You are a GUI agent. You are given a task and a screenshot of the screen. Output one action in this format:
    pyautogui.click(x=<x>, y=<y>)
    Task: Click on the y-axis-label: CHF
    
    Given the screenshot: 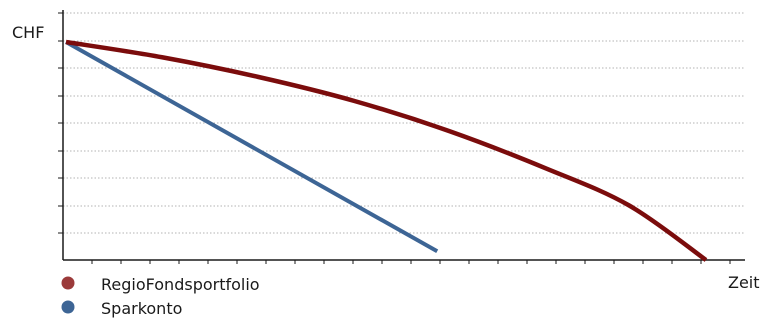 What is the action you would take?
    pyautogui.click(x=28, y=32)
    